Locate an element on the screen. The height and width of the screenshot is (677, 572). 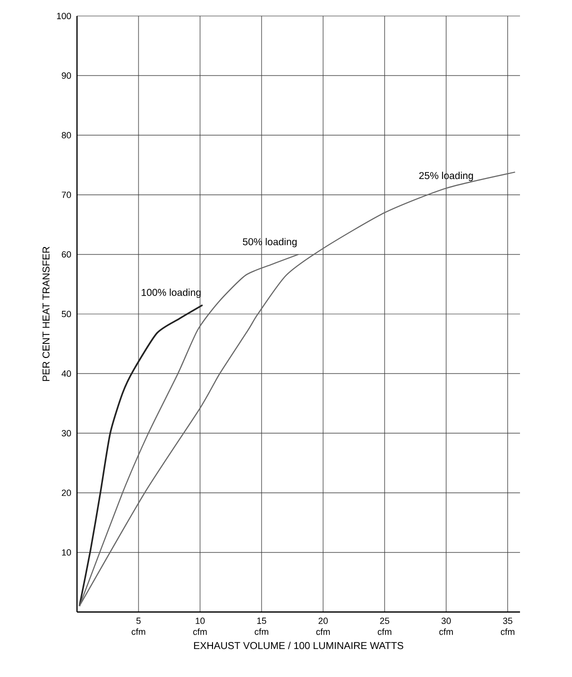
x-tick-label: 25 cfm is located at coordinates (385, 626).